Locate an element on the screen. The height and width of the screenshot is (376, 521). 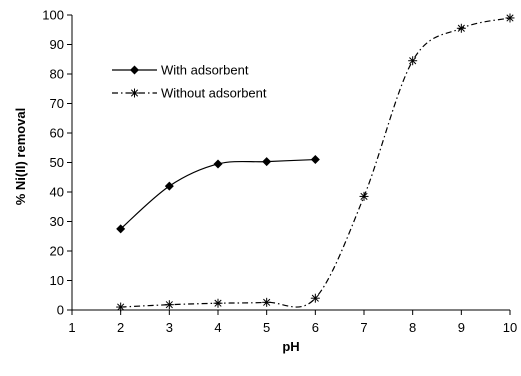
y-tick-label: 30 is located at coordinates (57, 221).